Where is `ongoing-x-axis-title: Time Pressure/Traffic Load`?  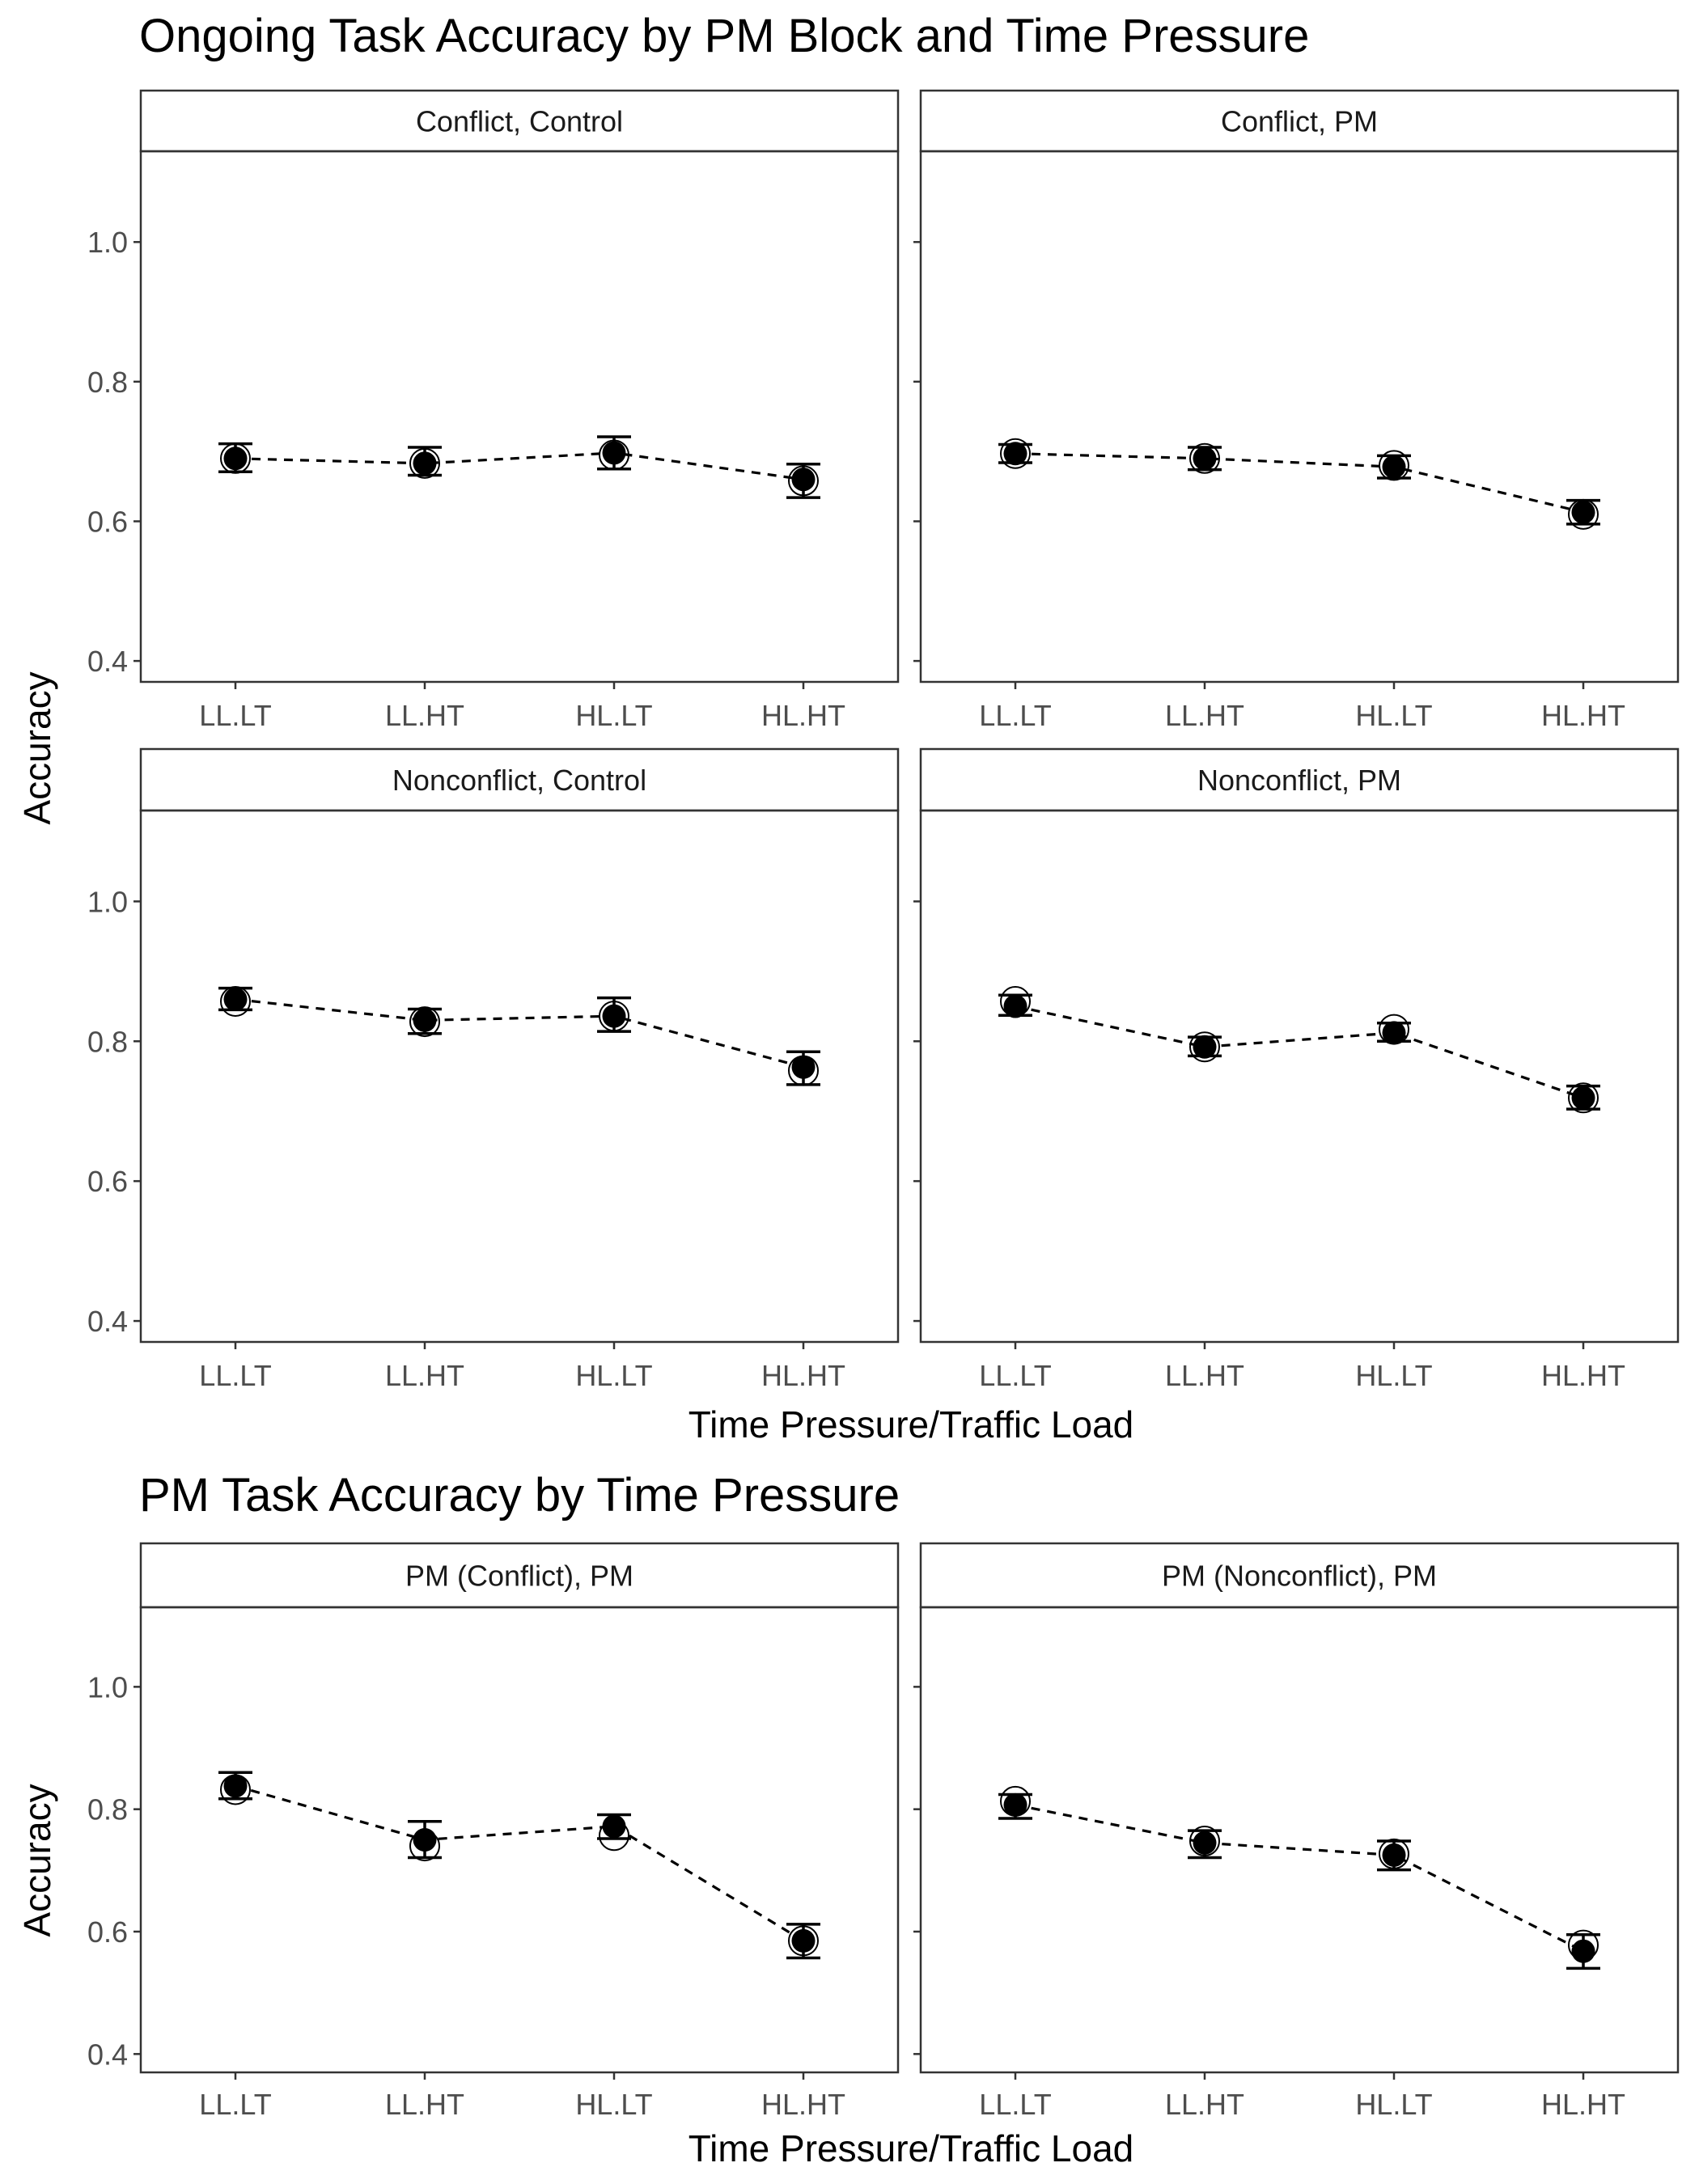
ongoing-x-axis-title: Time Pressure/Traffic Load is located at coordinates (911, 1424).